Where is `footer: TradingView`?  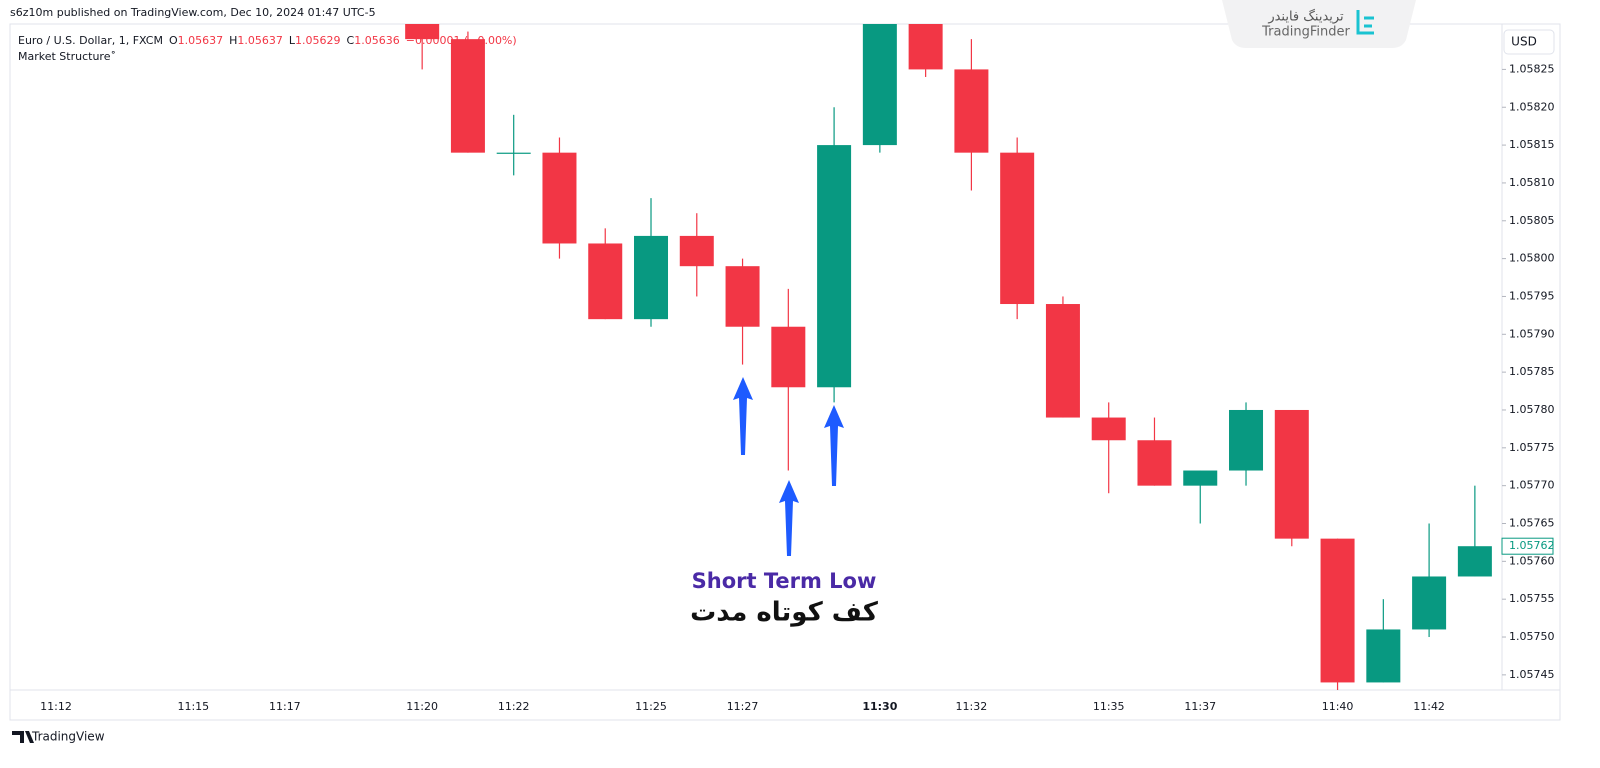
footer: TradingView is located at coordinates (68, 737).